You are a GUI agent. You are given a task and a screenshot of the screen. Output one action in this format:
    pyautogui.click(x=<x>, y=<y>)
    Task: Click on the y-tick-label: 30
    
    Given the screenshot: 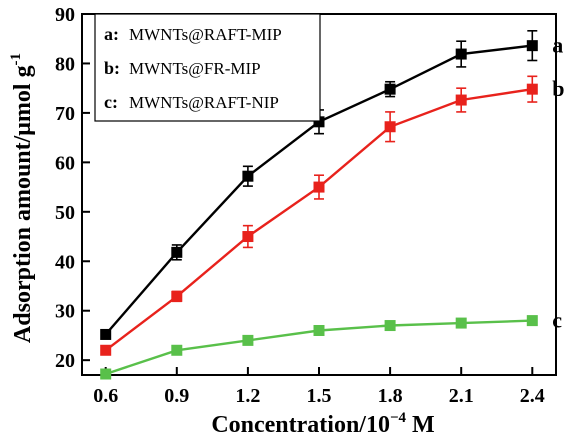 What is the action you would take?
    pyautogui.click(x=65, y=312)
    